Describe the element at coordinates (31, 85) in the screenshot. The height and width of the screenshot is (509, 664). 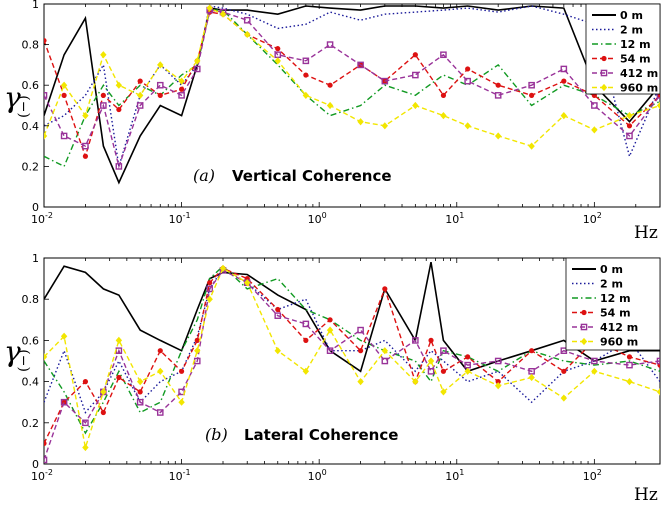
I see `y-tick-label: 0.6` at that location.